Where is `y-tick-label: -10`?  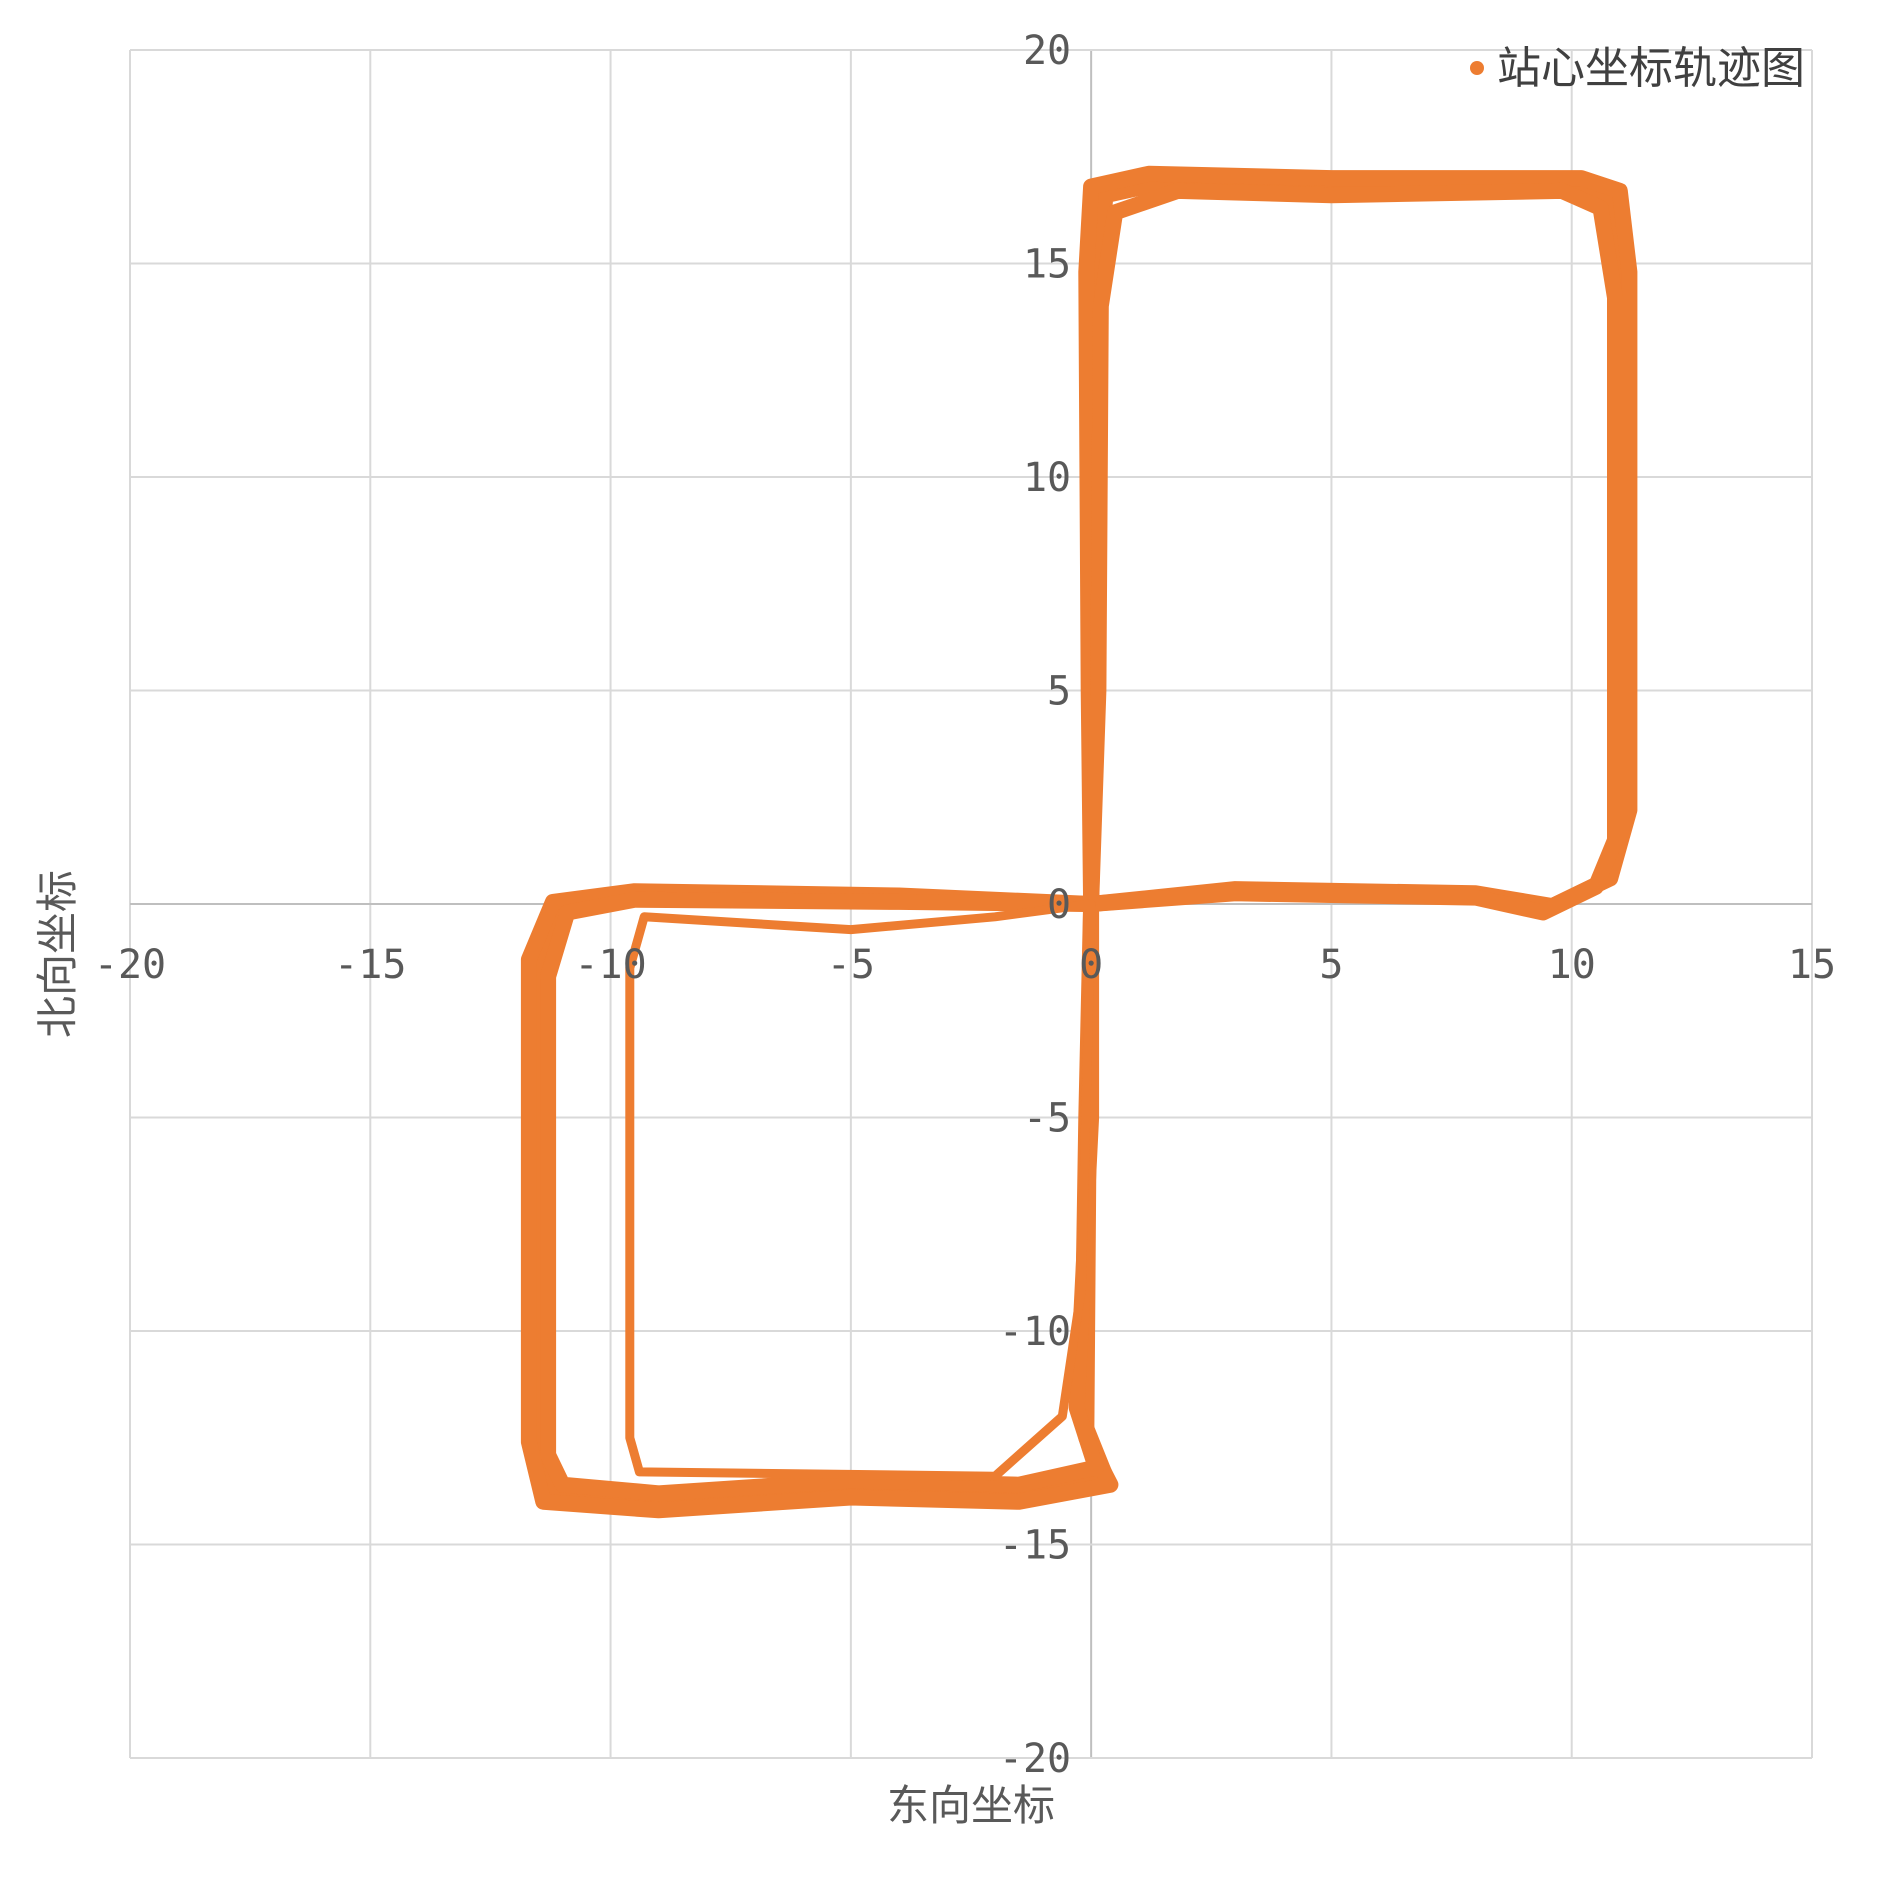 y-tick-label: -10 is located at coordinates (1035, 1332).